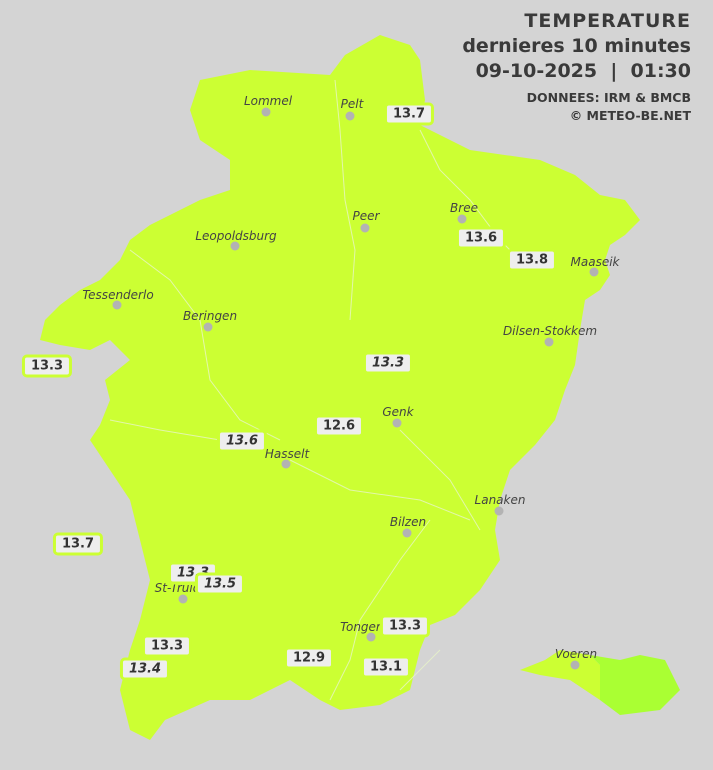  What do you see at coordinates (118, 295) in the screenshot?
I see `city-label: Tessenderlo` at bounding box center [118, 295].